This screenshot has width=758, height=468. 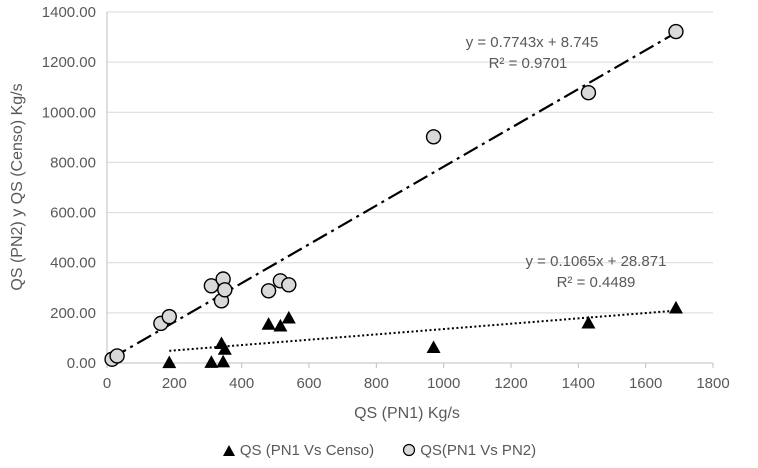 I want to click on x-tick-label: 1200, so click(x=510, y=383).